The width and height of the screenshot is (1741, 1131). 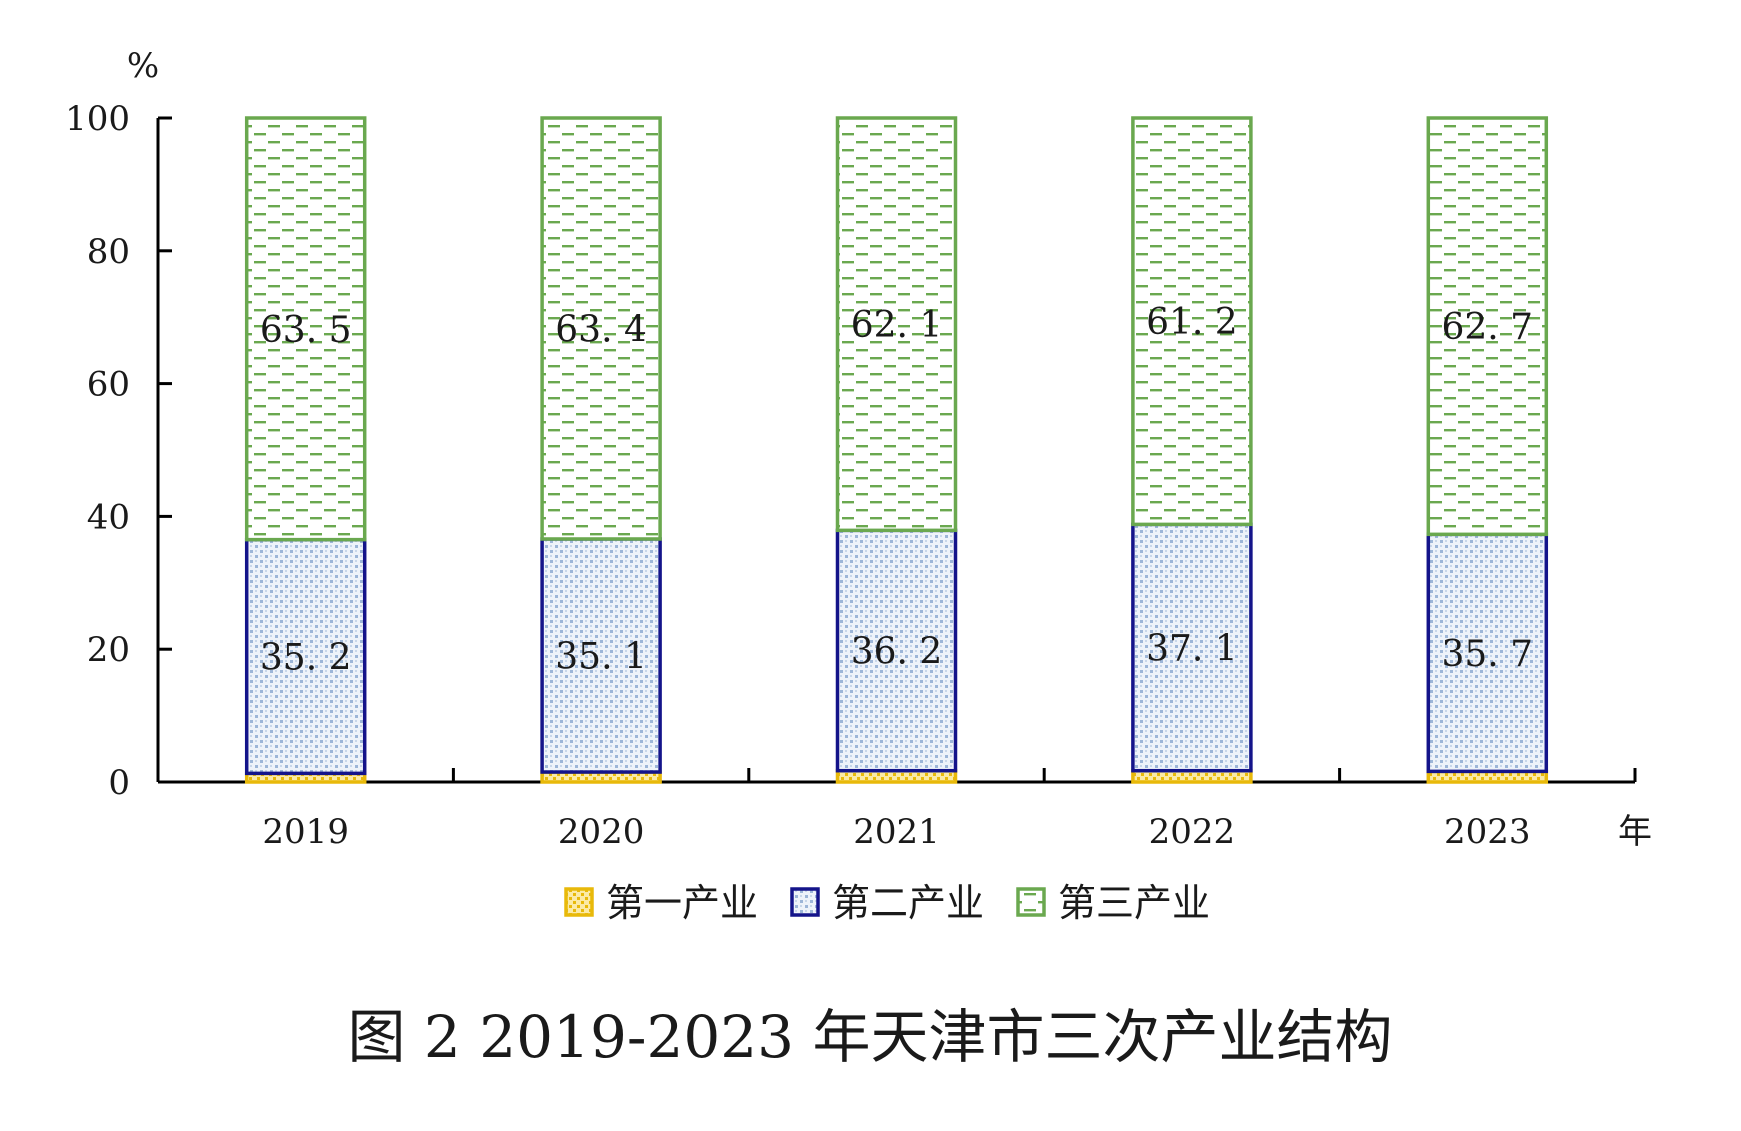 I want to click on data-label-2021-3: 62. 1, so click(x=897, y=325).